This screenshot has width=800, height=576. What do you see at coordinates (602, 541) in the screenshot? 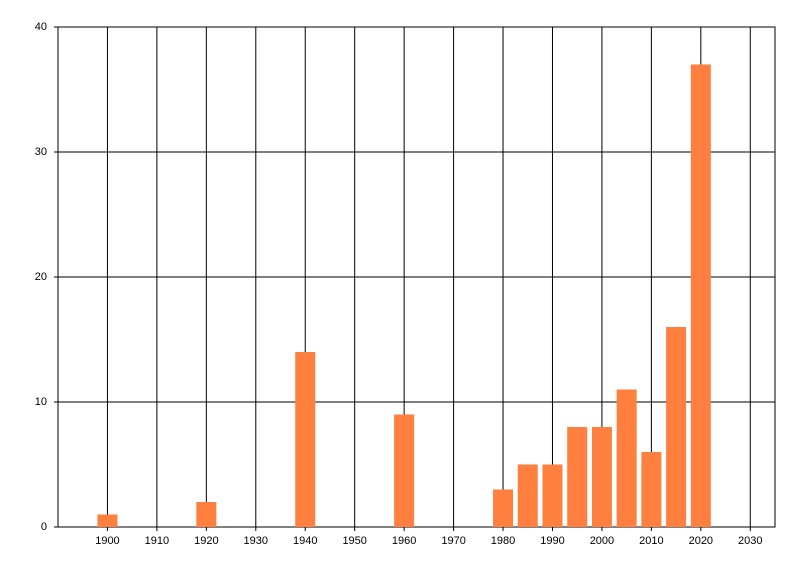
I see `x-tick-label: 2000` at bounding box center [602, 541].